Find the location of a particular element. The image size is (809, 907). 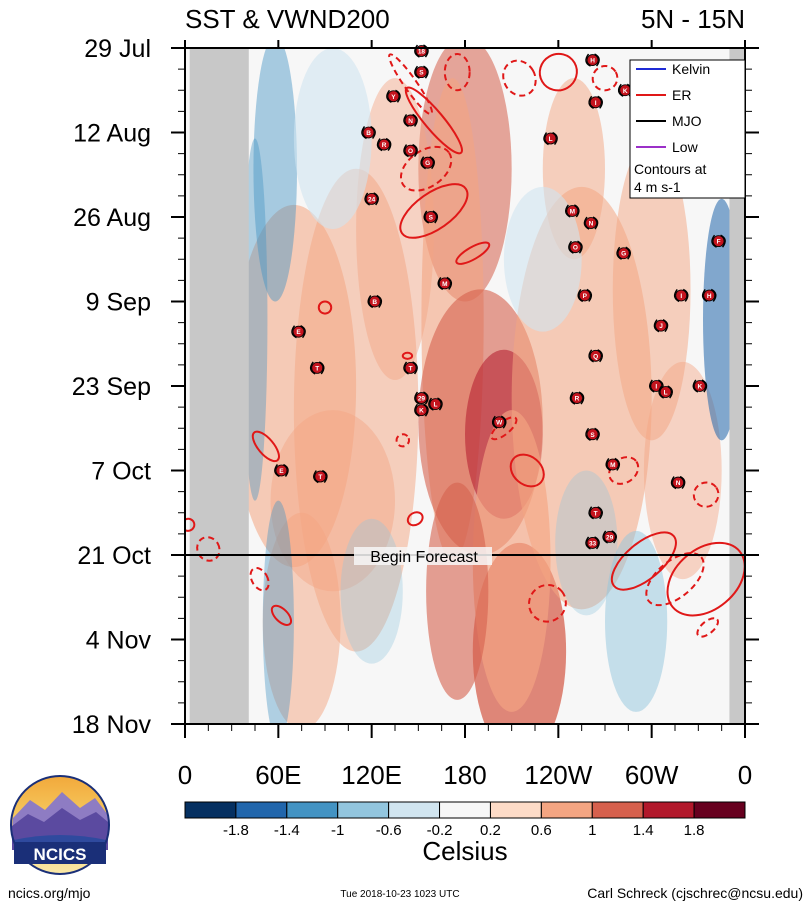

storm-label: O is located at coordinates (575, 248).